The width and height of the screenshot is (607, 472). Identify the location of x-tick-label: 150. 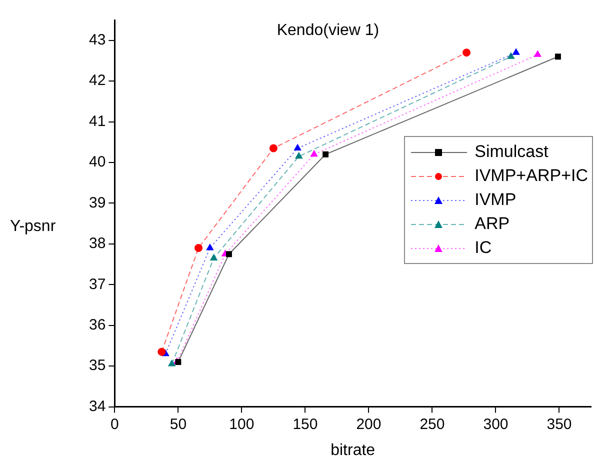
(305, 424).